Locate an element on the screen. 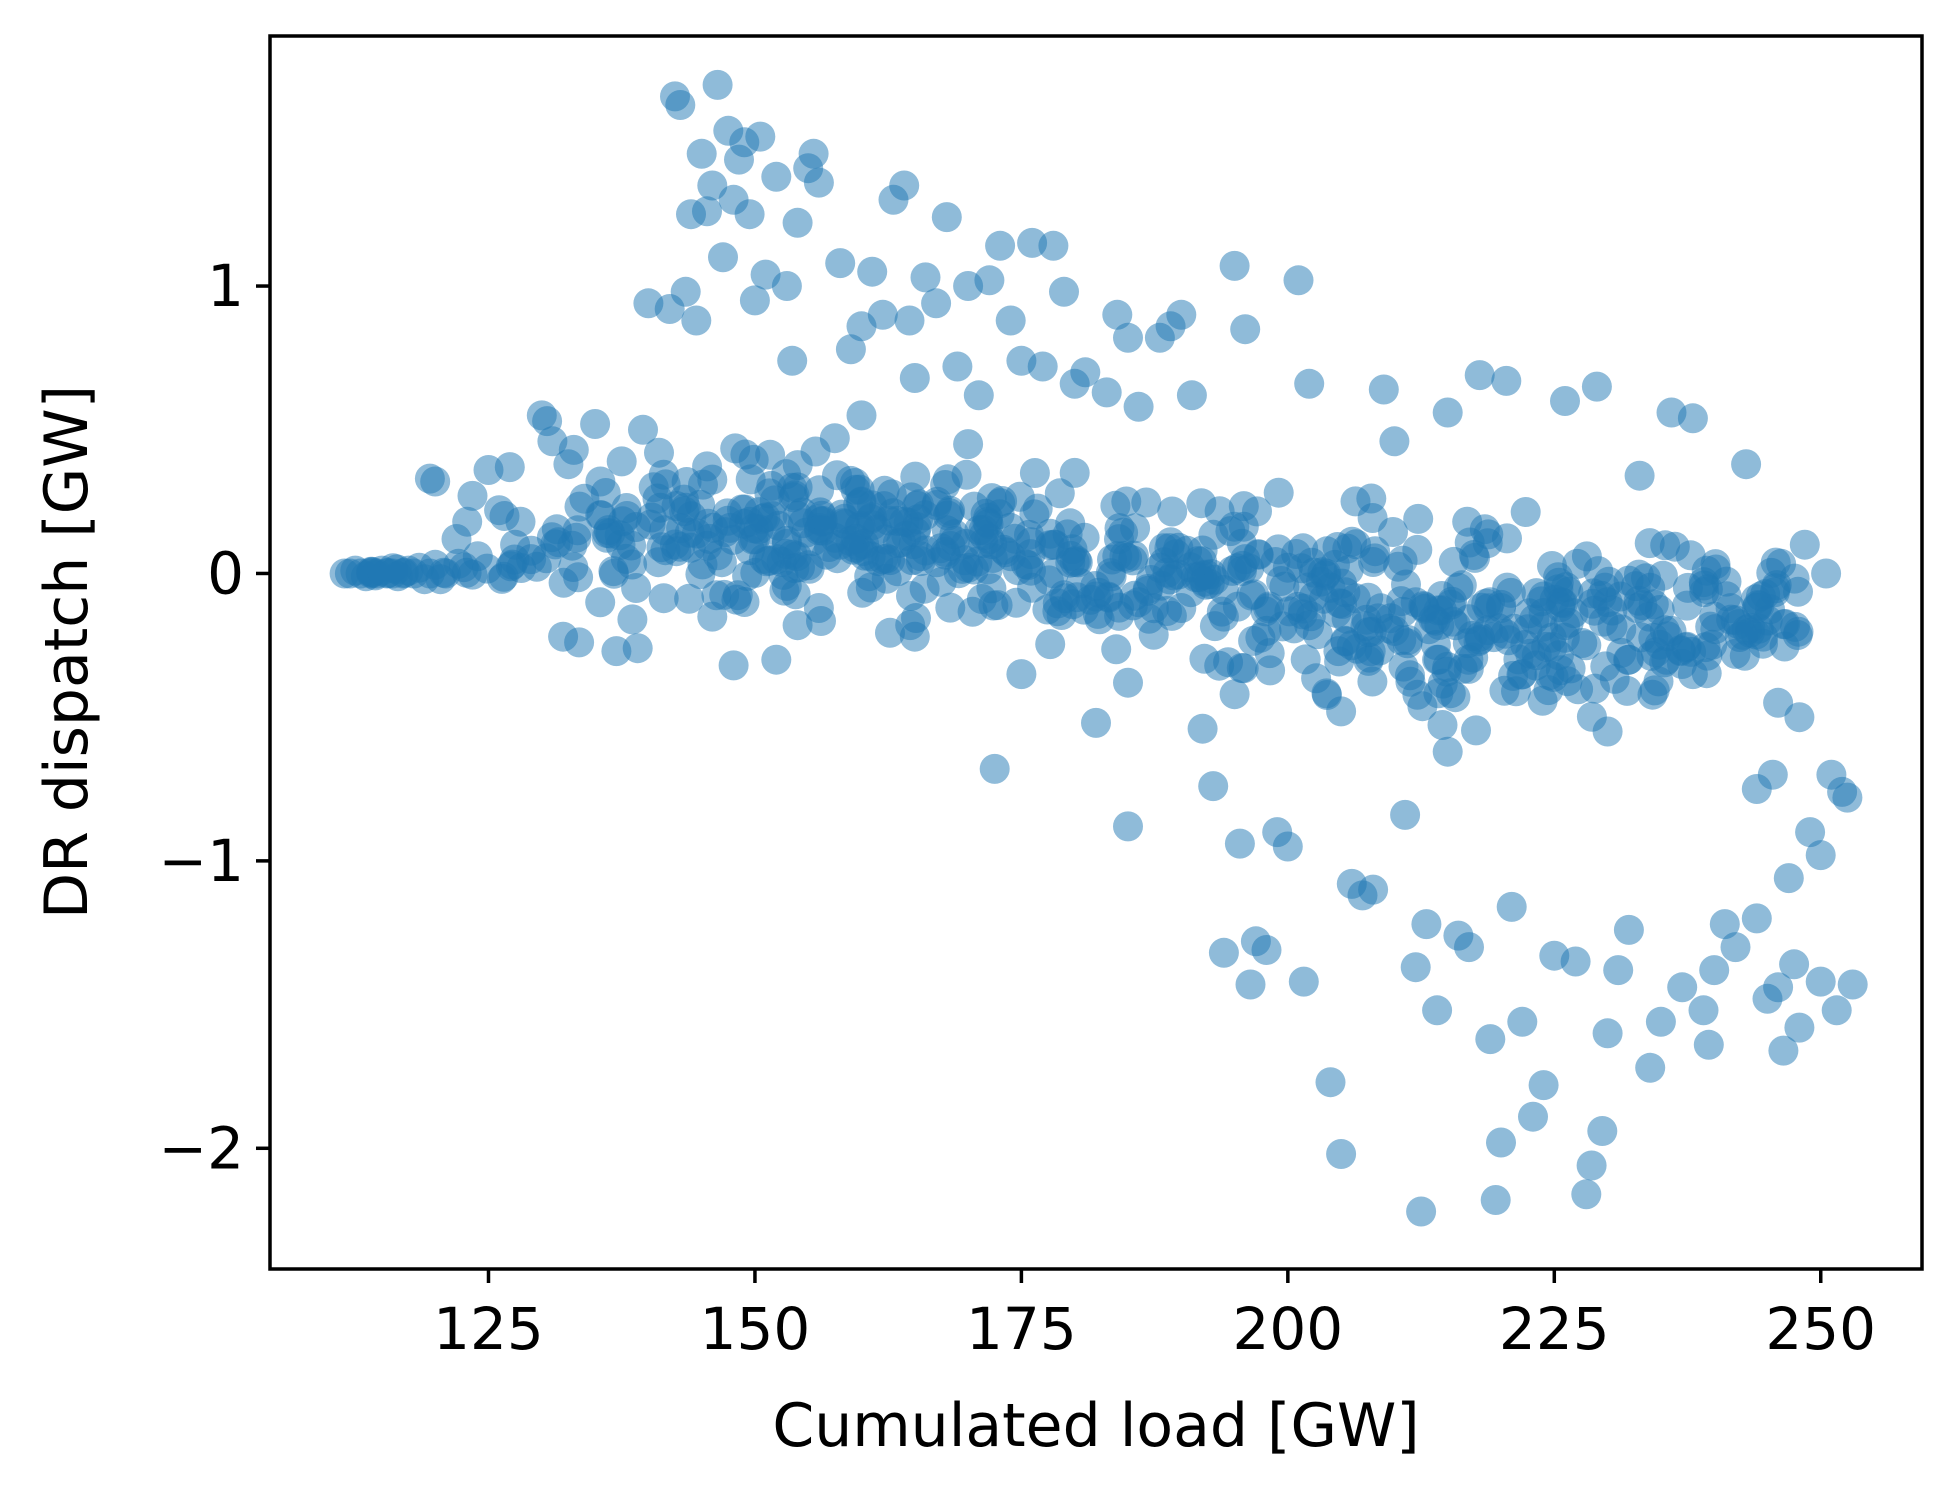 Image resolution: width=1949 pixels, height=1486 pixels. y-axis: 1 0 −1 −2 is located at coordinates (214, 717).